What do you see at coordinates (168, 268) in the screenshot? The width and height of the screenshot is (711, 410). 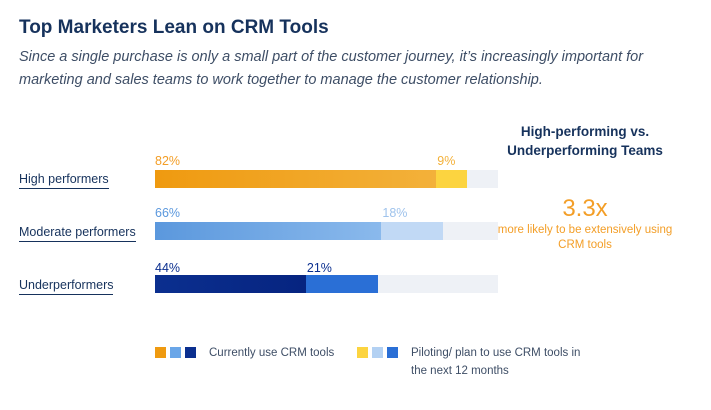 I see `value-label-current-underperformers: 44%` at bounding box center [168, 268].